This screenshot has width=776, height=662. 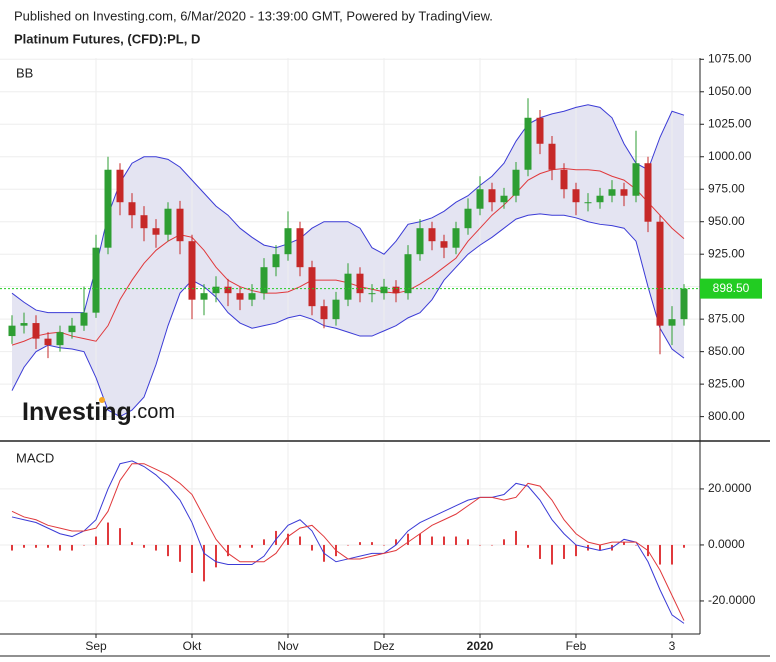 I want to click on x-tick-label: Feb, so click(x=576, y=646).